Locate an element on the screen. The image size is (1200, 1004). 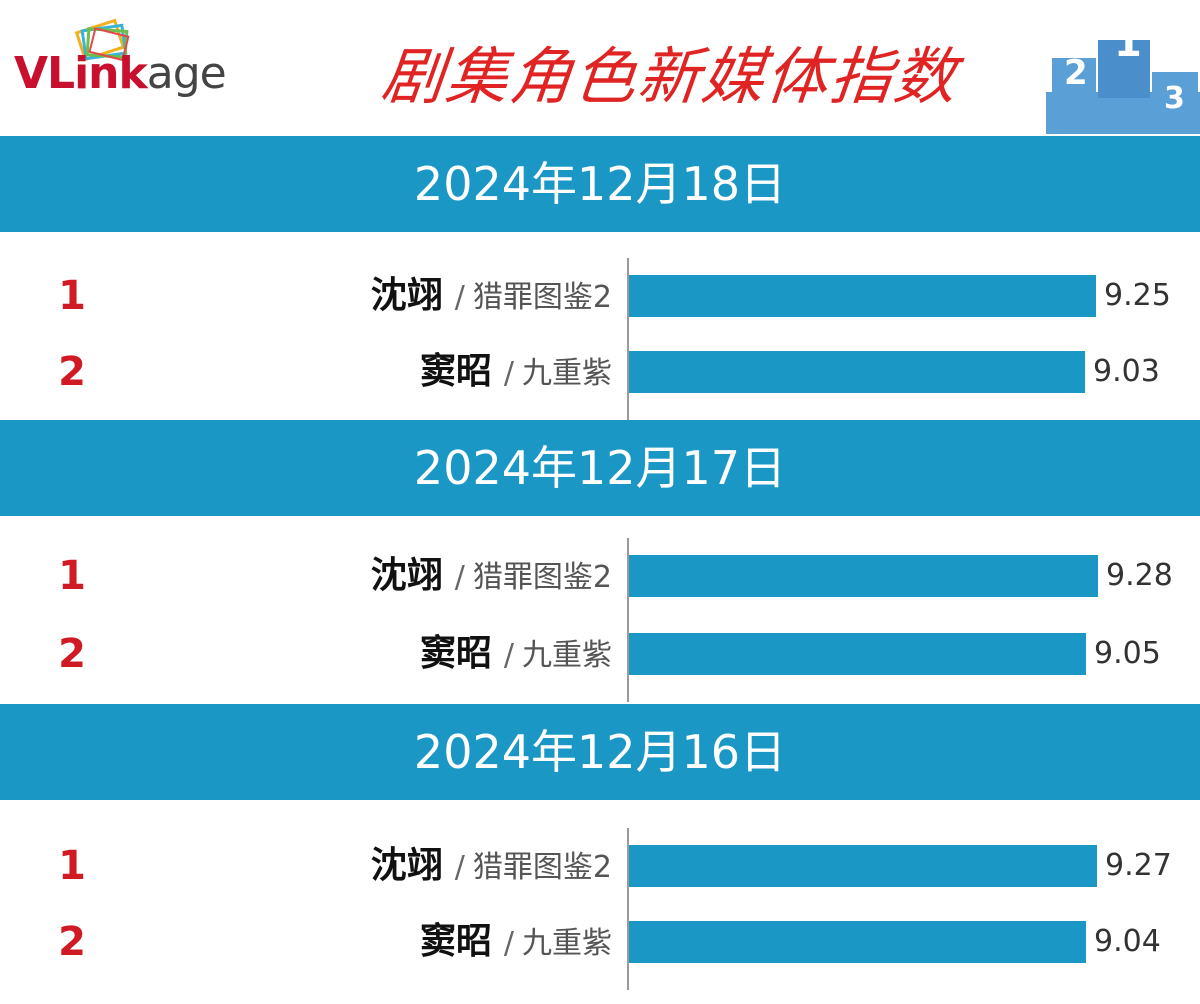
ranking-row: 1 沈翊 / 猎罪图鉴2 9.25 is located at coordinates (600, 296).